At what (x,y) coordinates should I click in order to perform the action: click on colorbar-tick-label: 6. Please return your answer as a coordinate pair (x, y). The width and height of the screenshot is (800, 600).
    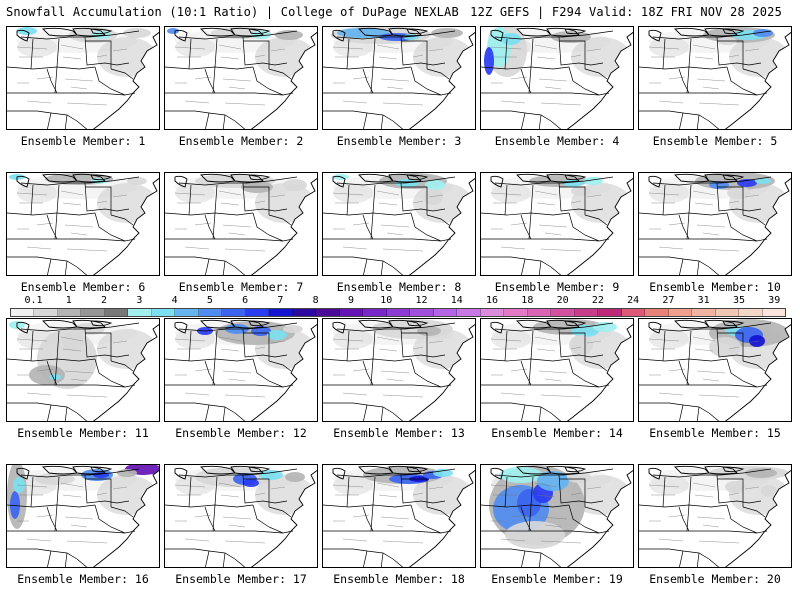
    Looking at the image, I should click on (245, 300).